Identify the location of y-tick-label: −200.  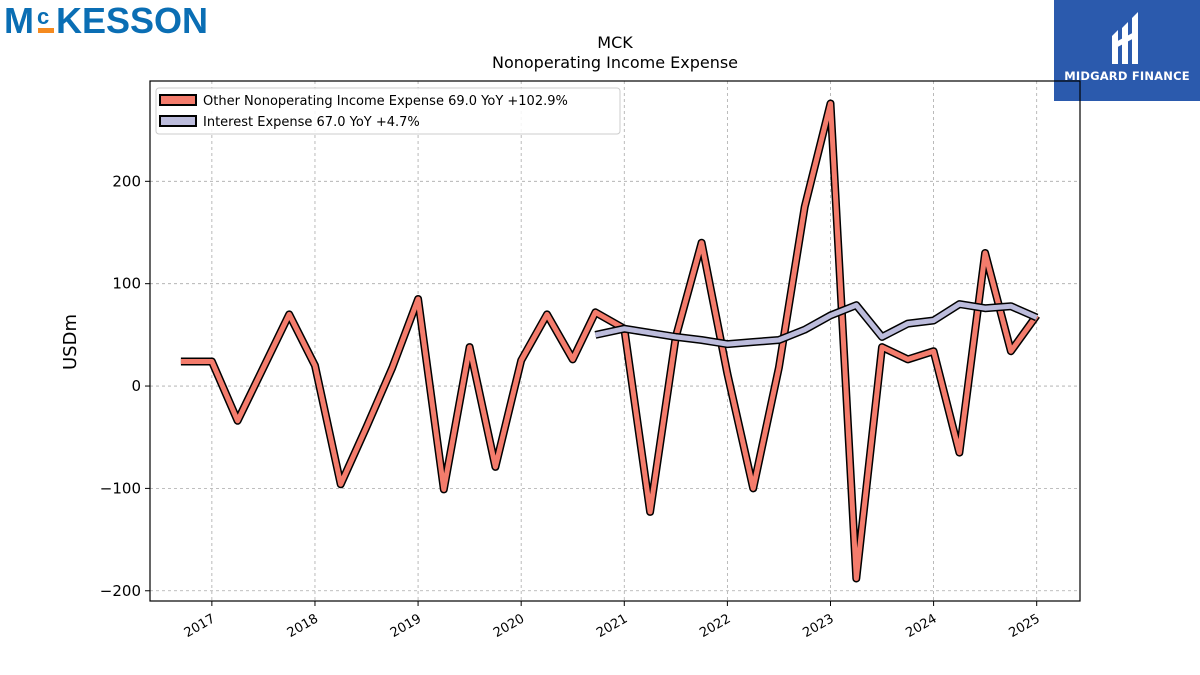
(120, 591).